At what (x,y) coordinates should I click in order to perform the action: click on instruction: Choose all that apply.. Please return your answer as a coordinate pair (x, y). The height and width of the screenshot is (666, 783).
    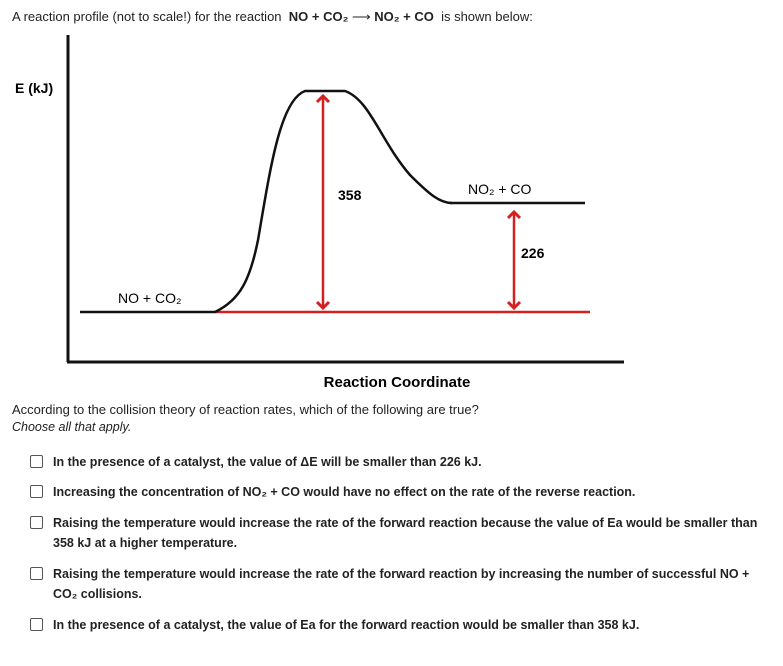
    Looking at the image, I should click on (72, 427).